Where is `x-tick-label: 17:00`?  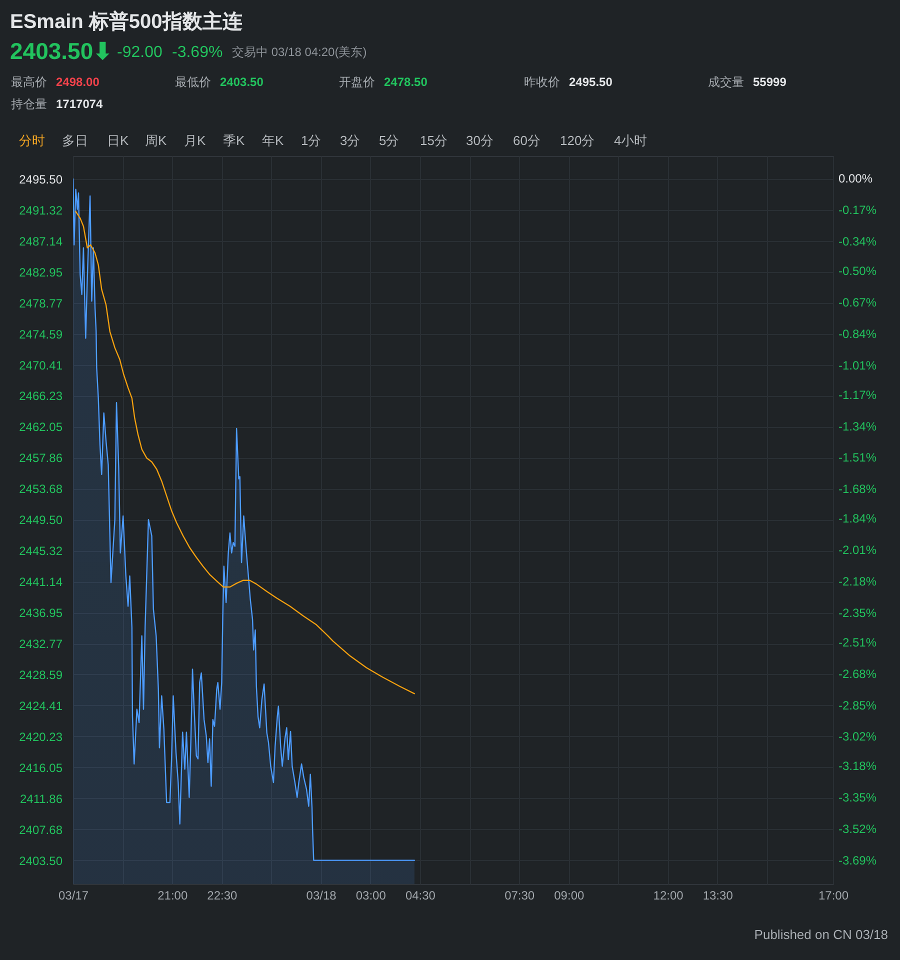 x-tick-label: 17:00 is located at coordinates (833, 895).